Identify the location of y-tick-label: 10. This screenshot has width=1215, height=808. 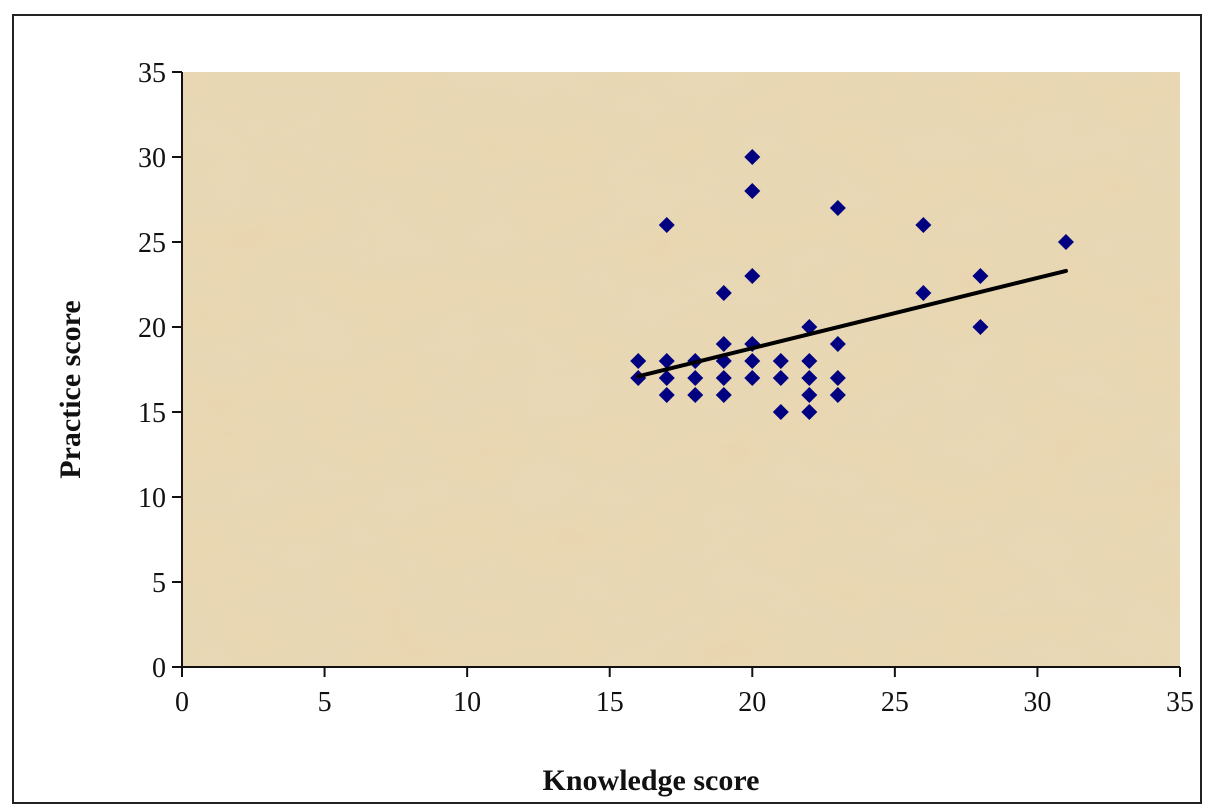
(152, 498).